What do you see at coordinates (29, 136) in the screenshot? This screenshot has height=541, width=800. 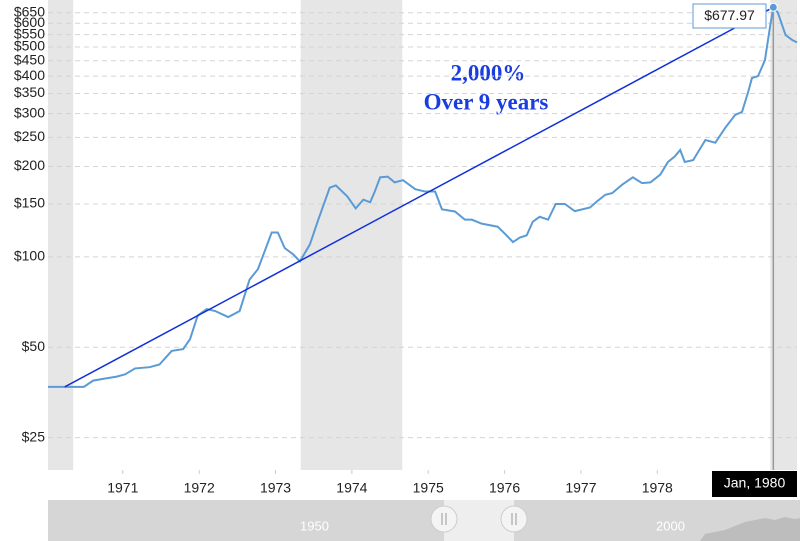 I see `y-tick-label: $250` at bounding box center [29, 136].